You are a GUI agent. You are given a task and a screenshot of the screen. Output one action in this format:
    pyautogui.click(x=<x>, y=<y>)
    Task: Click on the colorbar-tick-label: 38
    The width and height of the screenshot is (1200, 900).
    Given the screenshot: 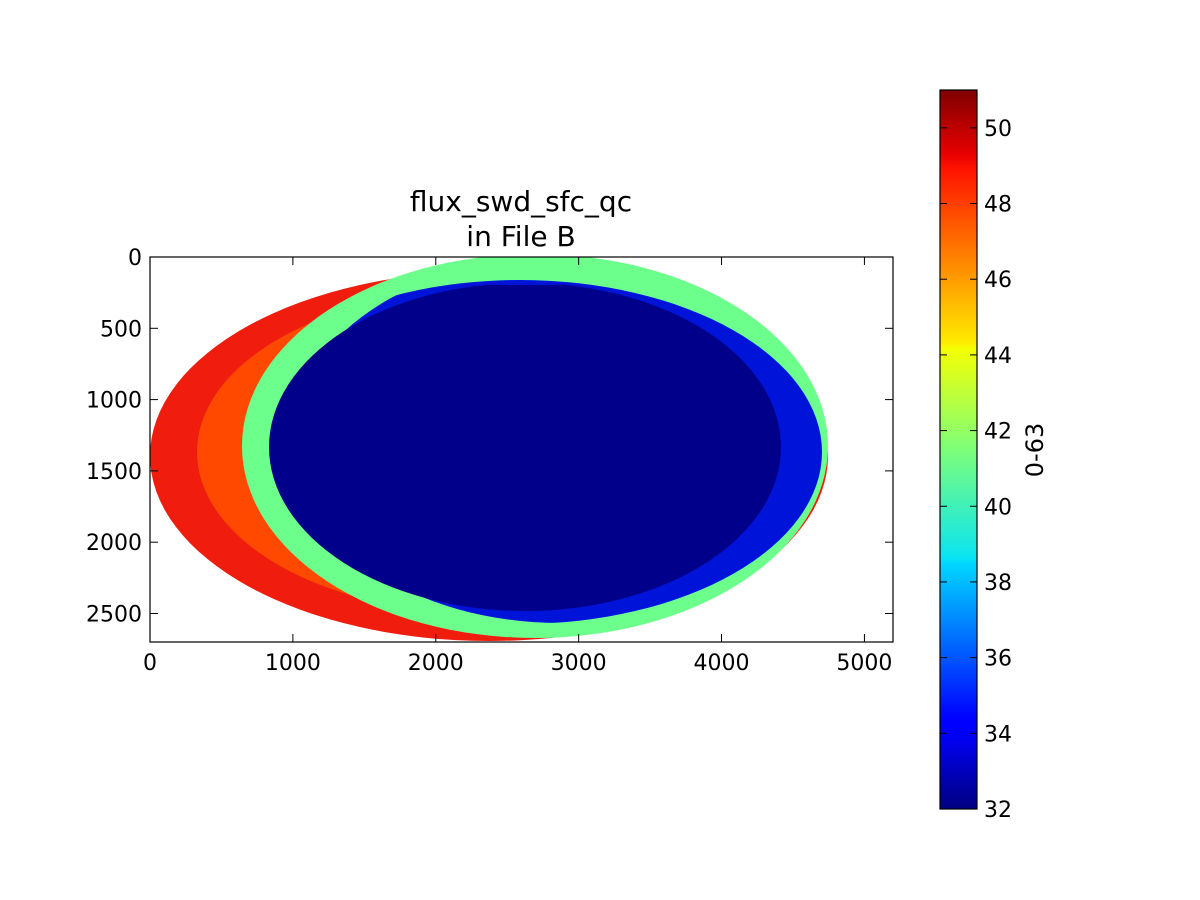 What is the action you would take?
    pyautogui.click(x=998, y=583)
    